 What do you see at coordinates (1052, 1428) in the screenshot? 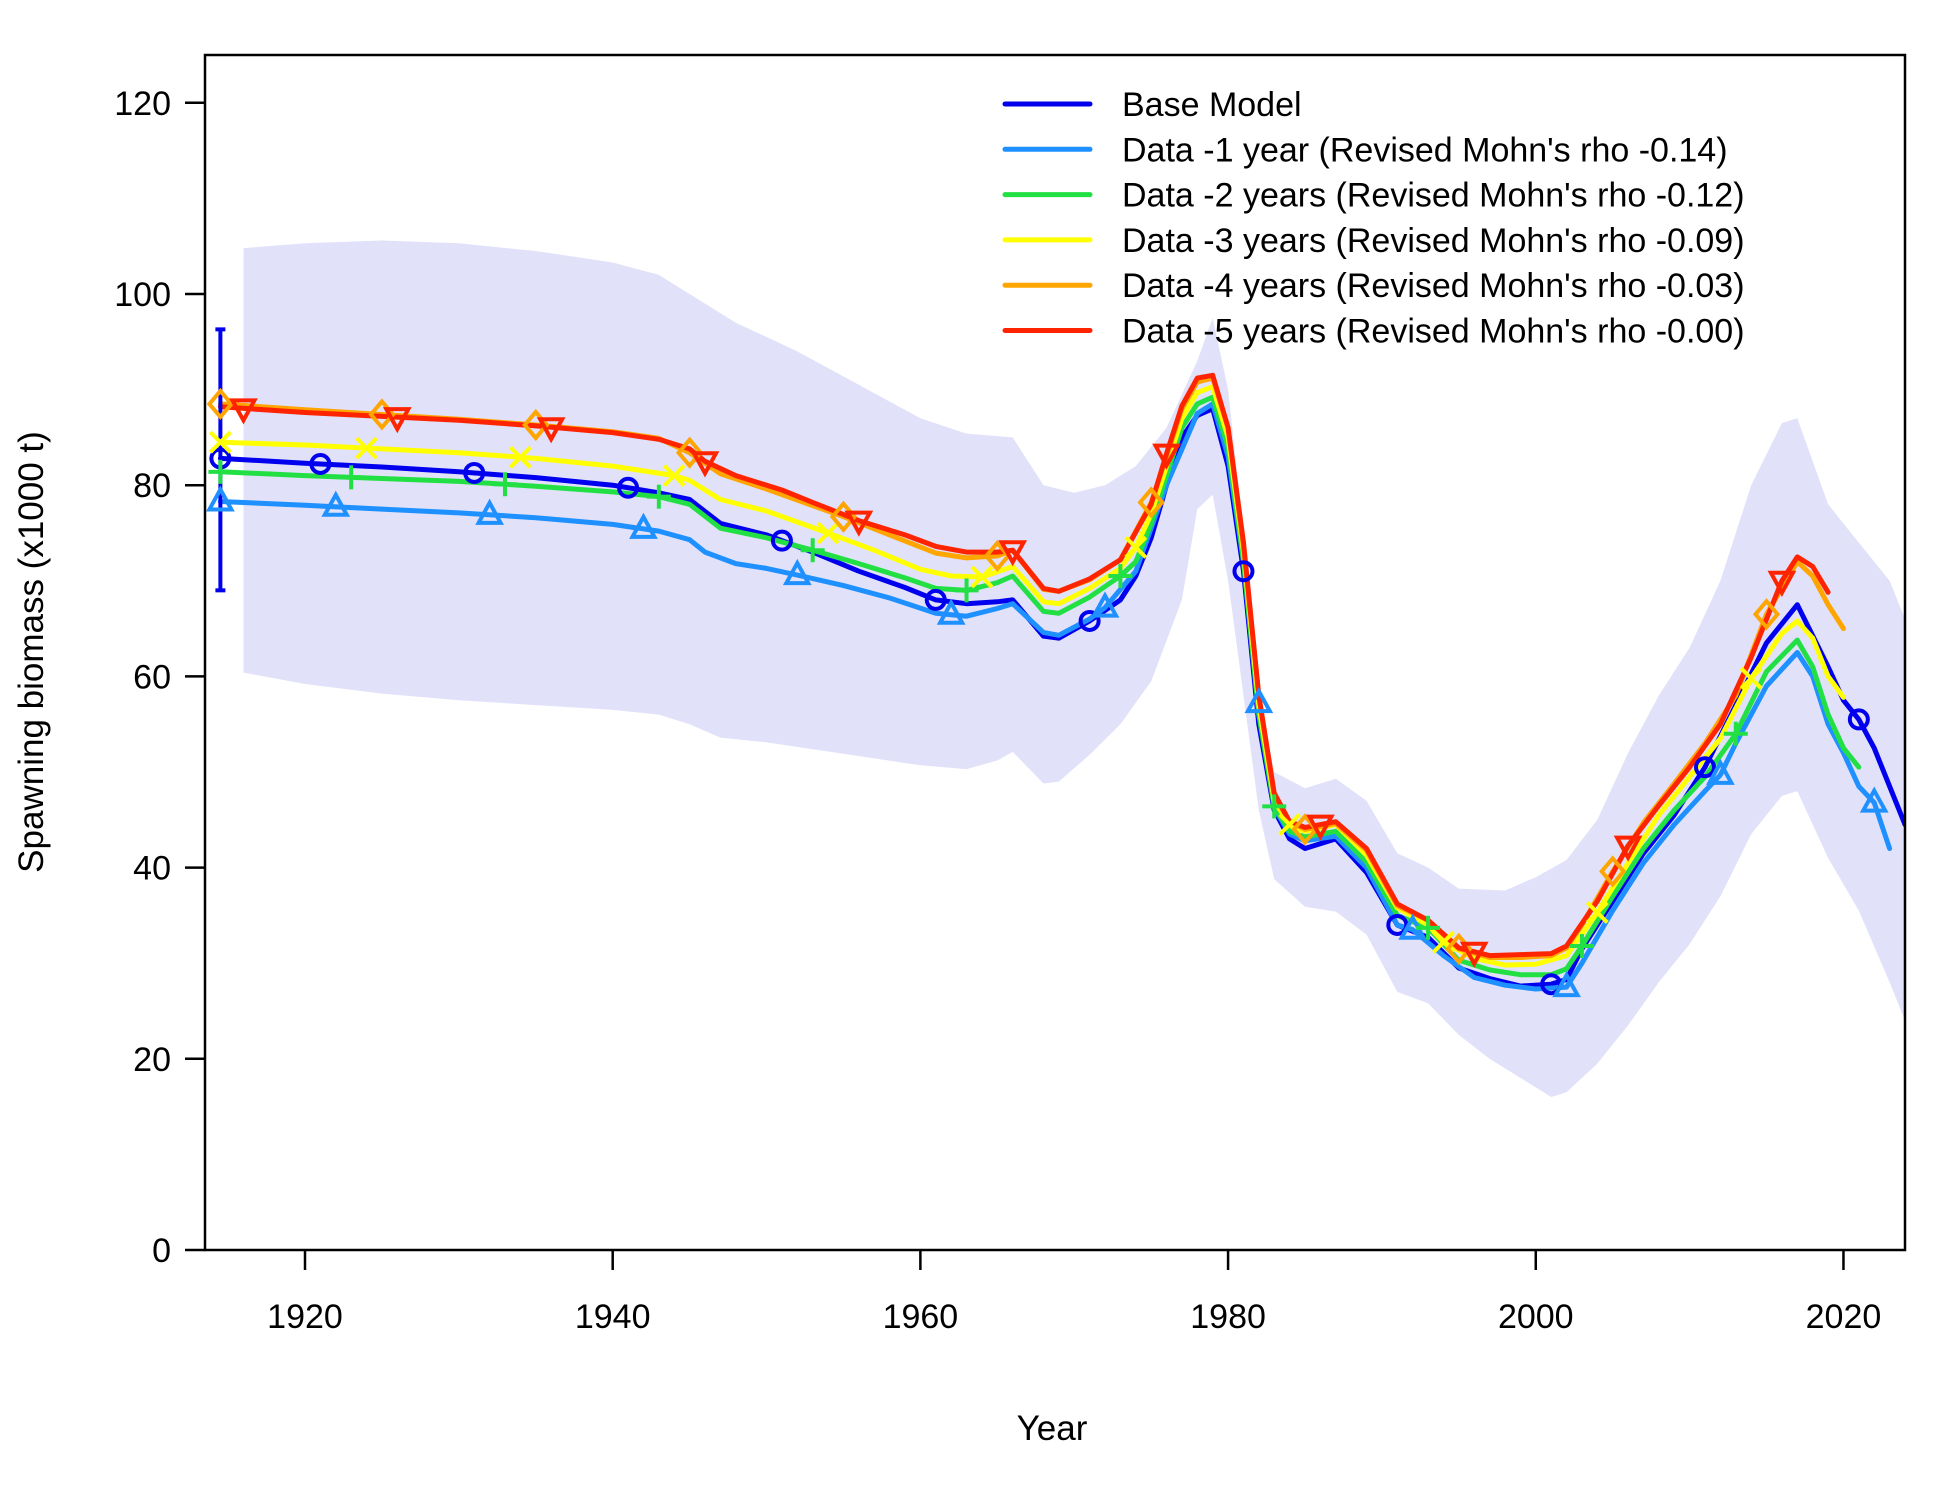
I see `x-axis-title: Year` at bounding box center [1052, 1428].